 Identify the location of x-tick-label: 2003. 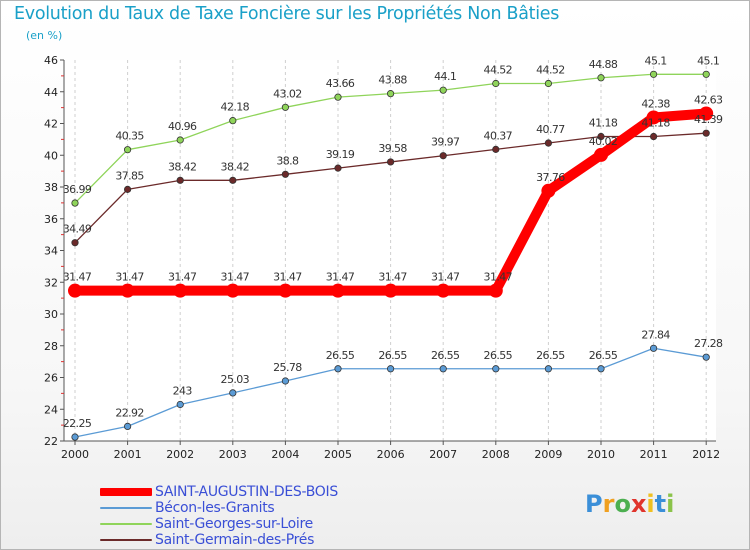
(233, 454).